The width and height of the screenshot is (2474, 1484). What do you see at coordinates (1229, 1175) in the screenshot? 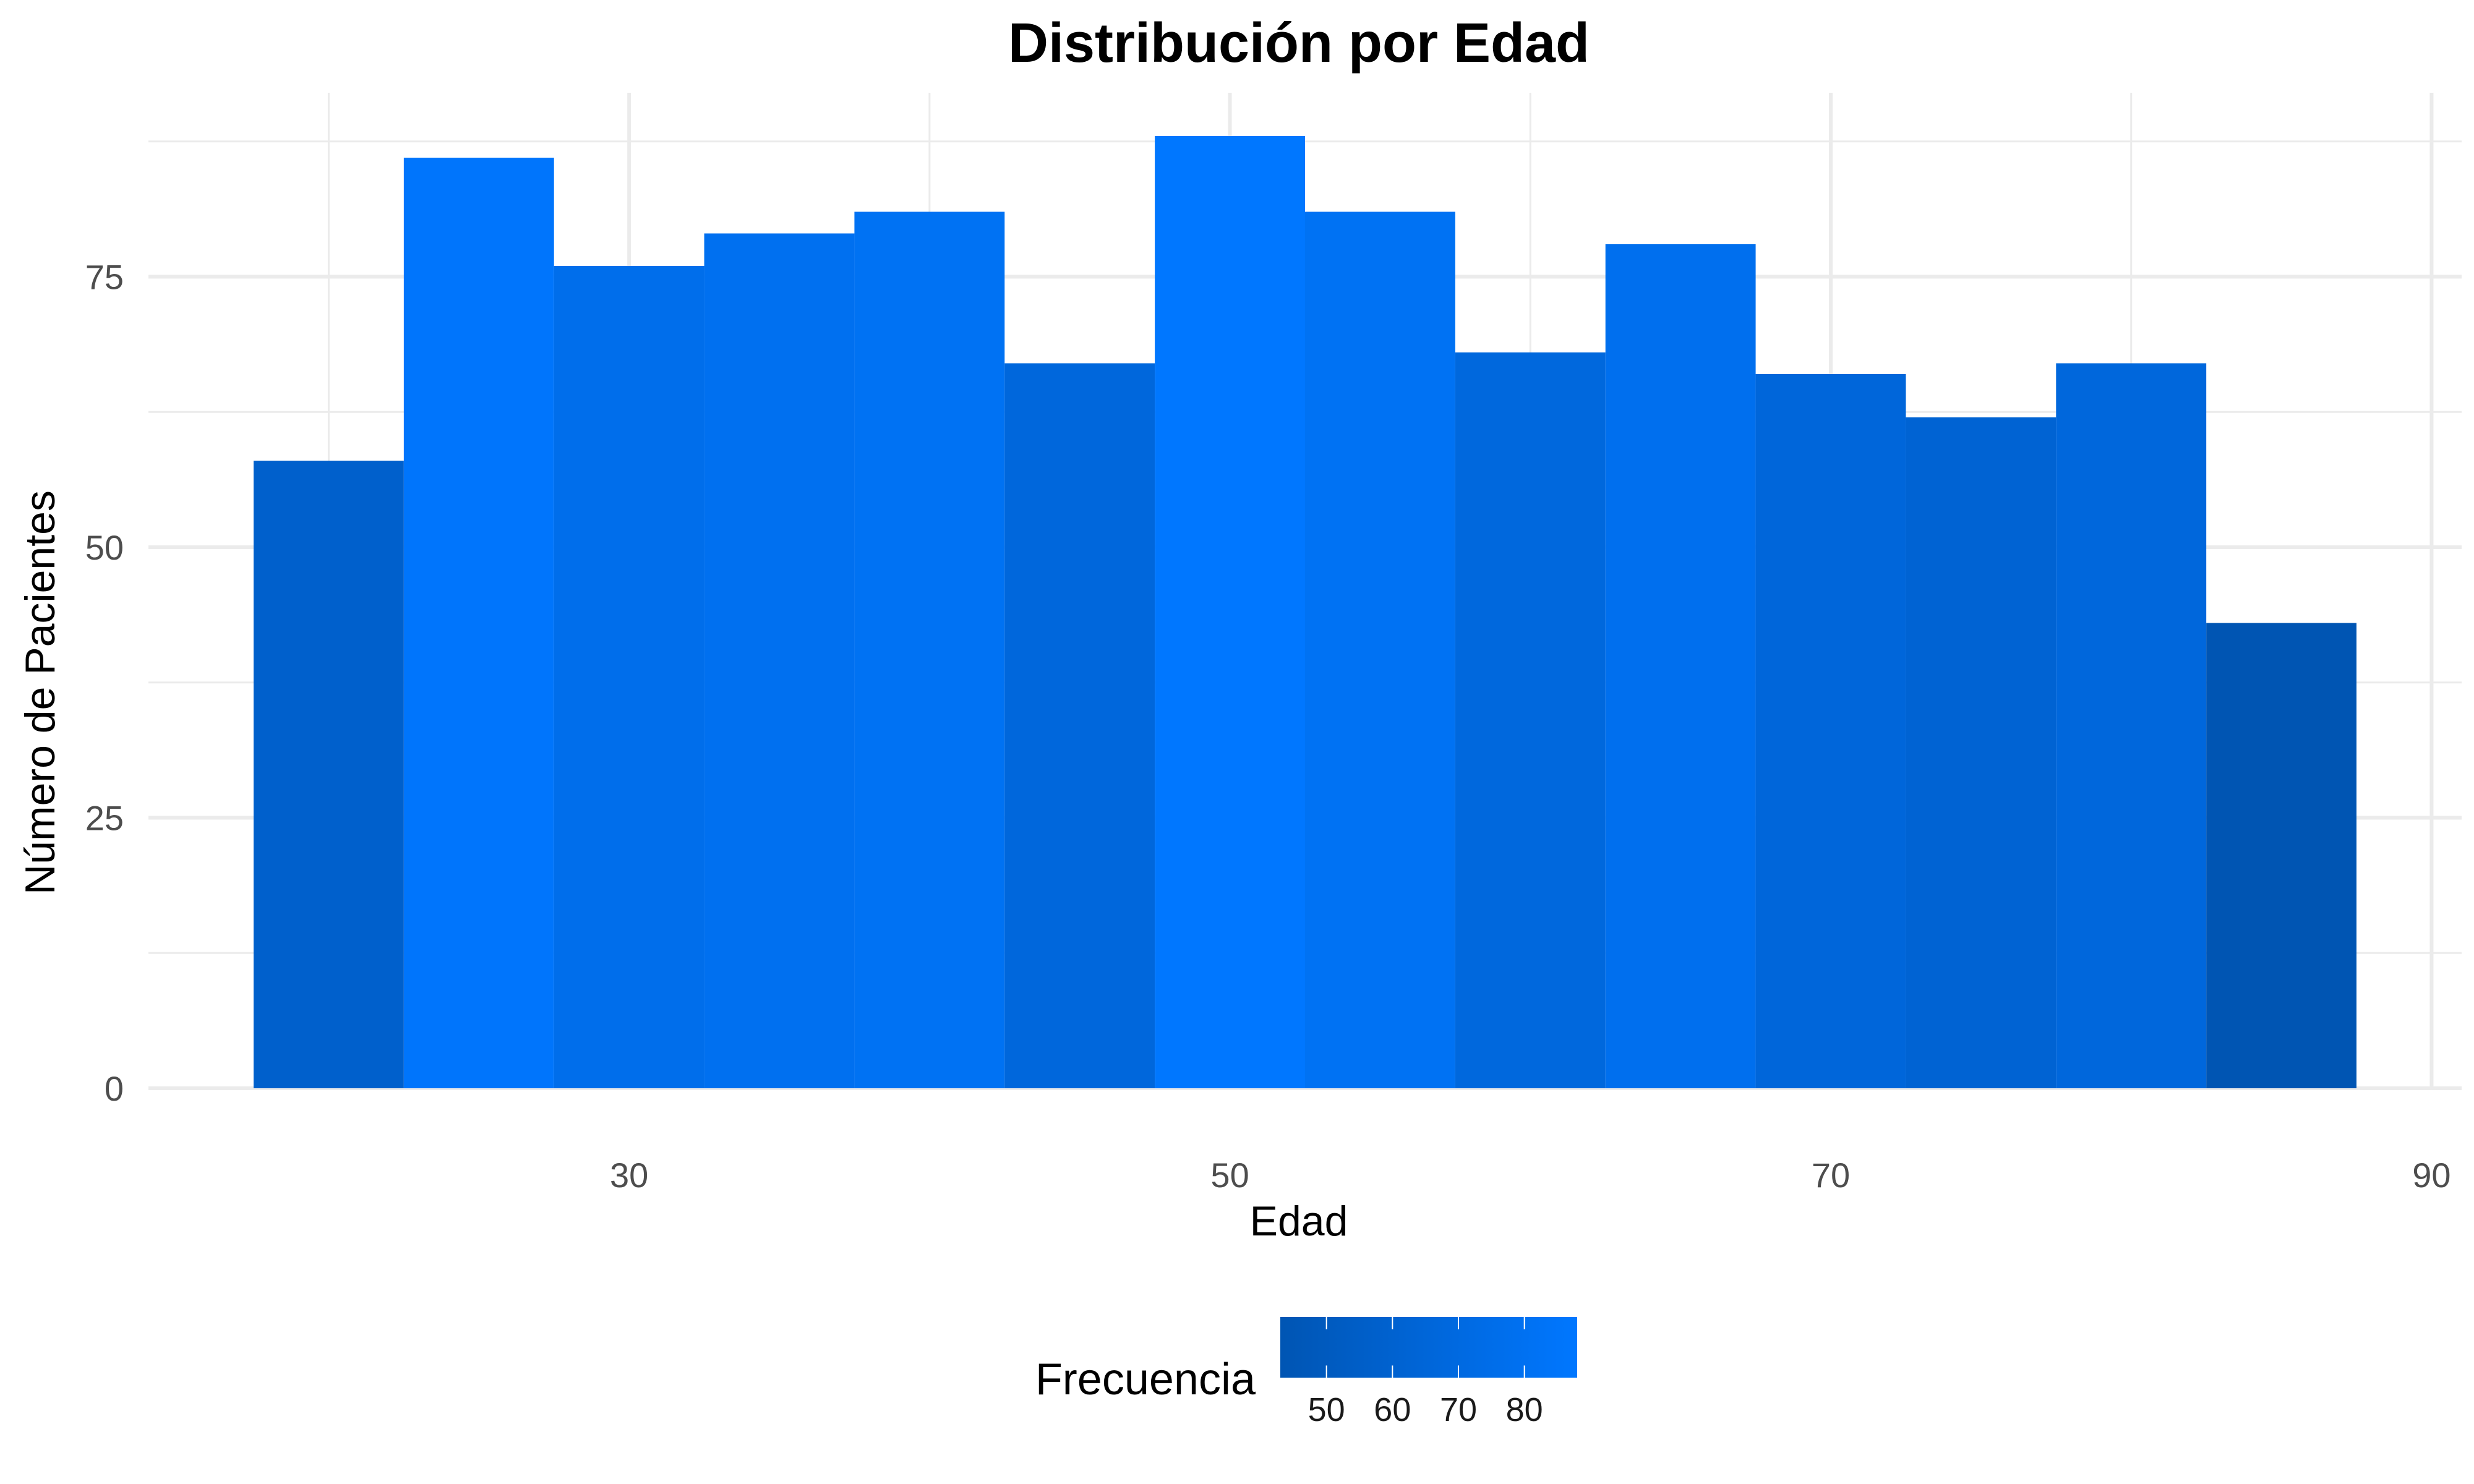
I see `x-tick-label: 50` at bounding box center [1229, 1175].